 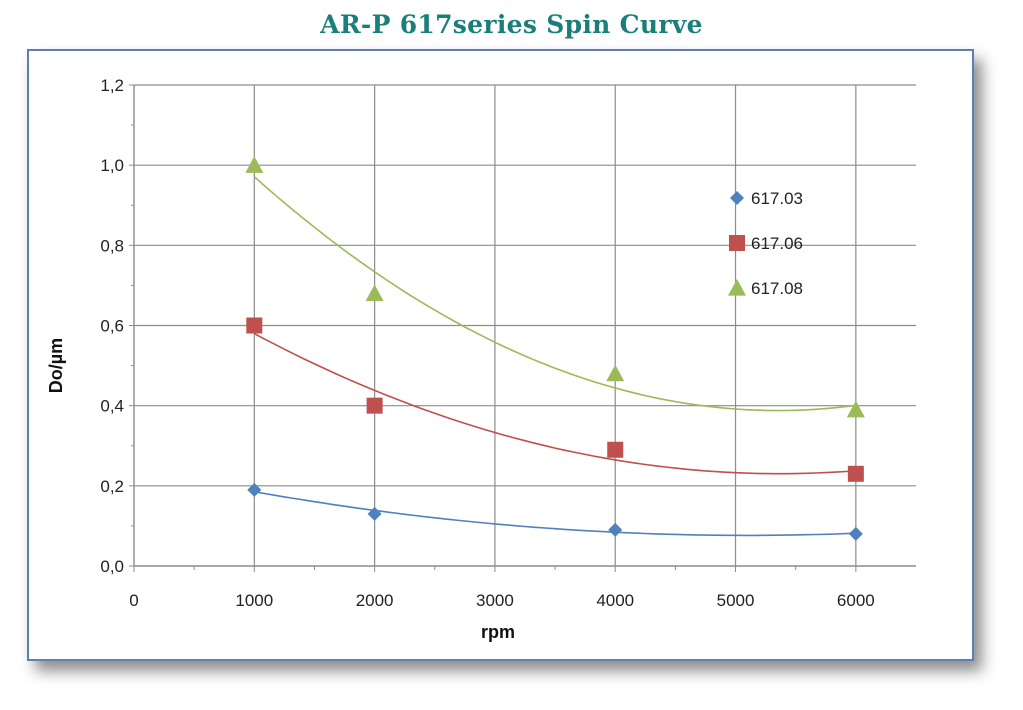 I want to click on y-axis-title: Do/µm, so click(x=56, y=365).